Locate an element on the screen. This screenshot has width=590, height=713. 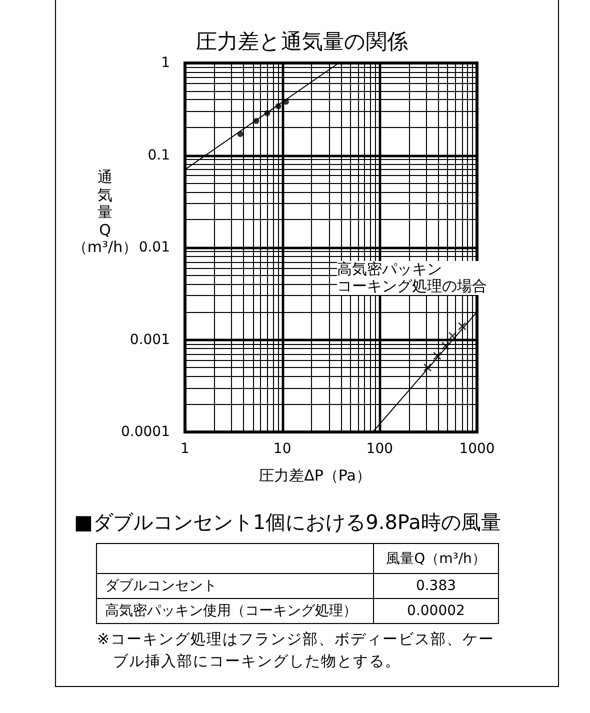
x-tick-label: 10 is located at coordinates (282, 449).